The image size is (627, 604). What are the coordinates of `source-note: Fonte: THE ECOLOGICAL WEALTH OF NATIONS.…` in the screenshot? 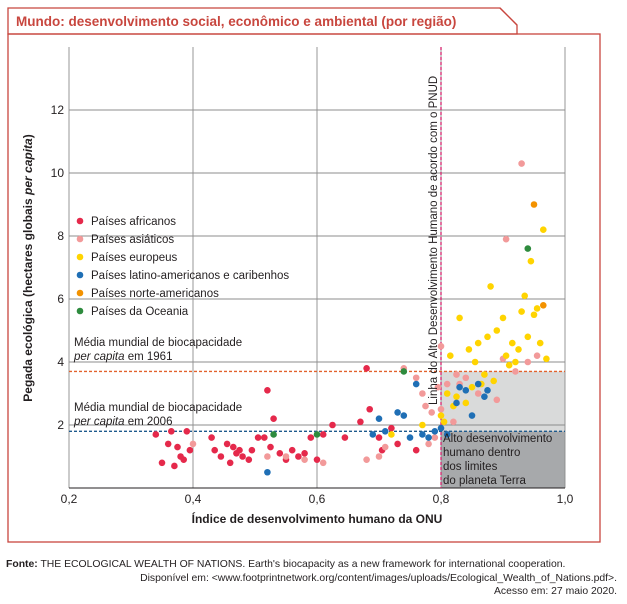 It's located at (311, 578).